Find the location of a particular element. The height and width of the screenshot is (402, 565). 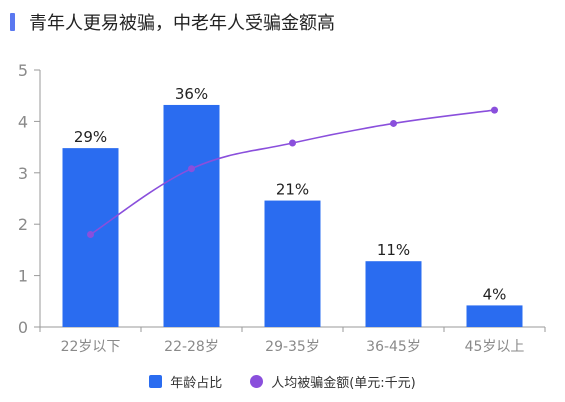

bar-value-label: 21% is located at coordinates (292, 190).